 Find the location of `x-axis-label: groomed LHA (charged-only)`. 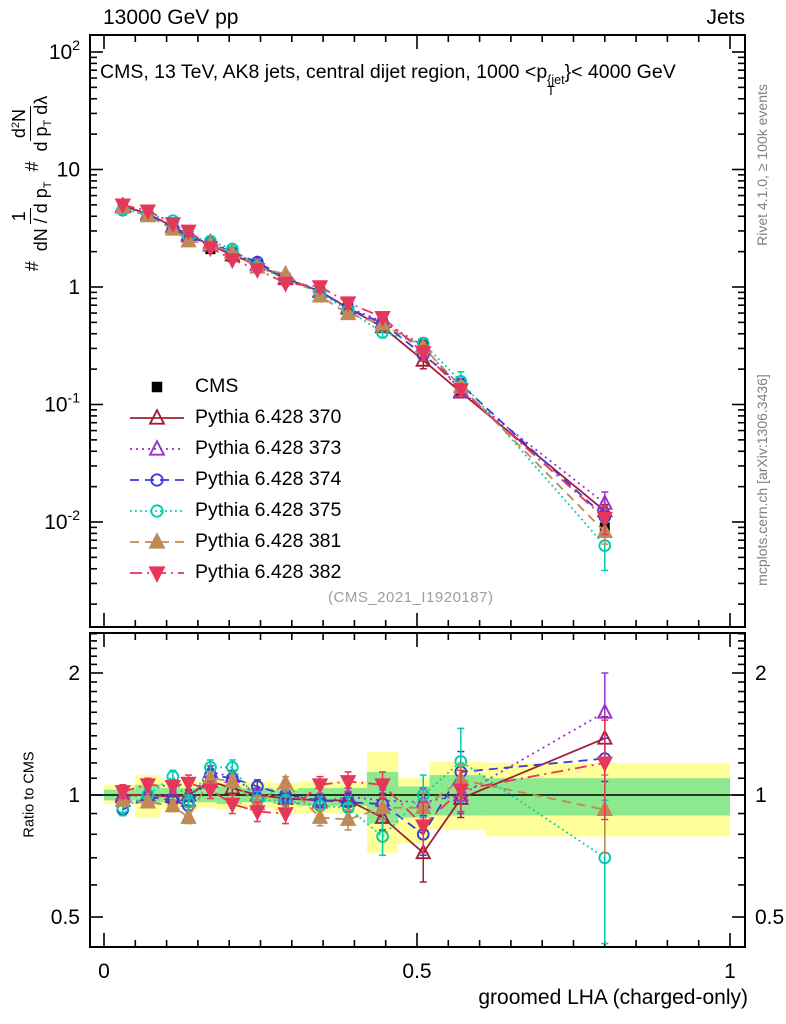

x-axis-label: groomed LHA (charged-only) is located at coordinates (613, 997).